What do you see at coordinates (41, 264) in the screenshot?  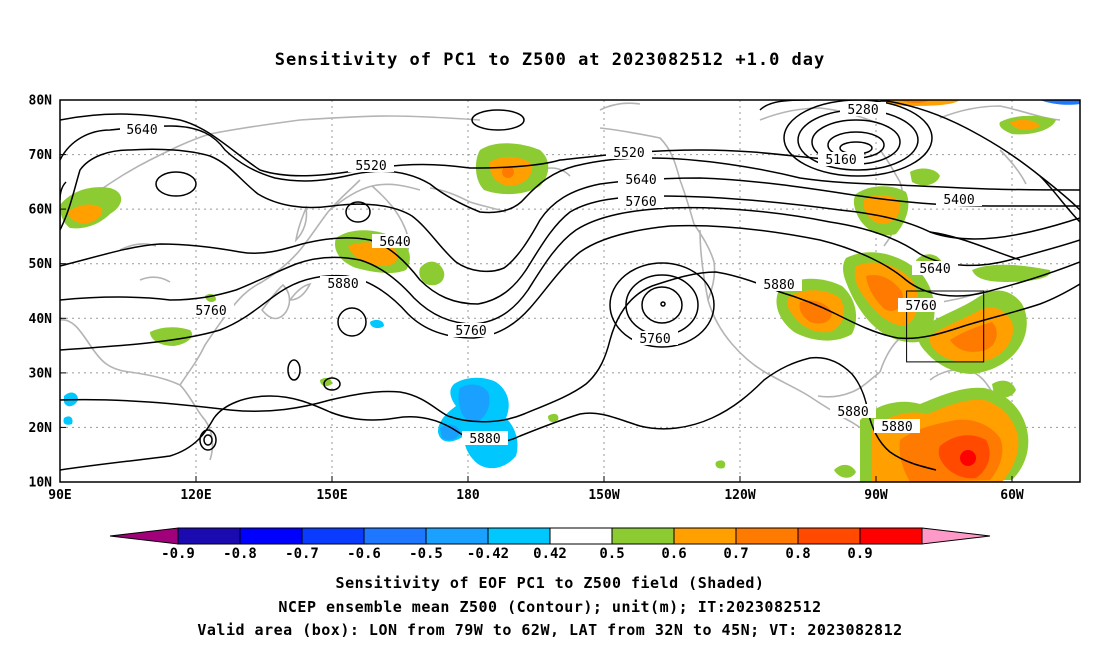 I see `lat-label: 50N` at bounding box center [41, 264].